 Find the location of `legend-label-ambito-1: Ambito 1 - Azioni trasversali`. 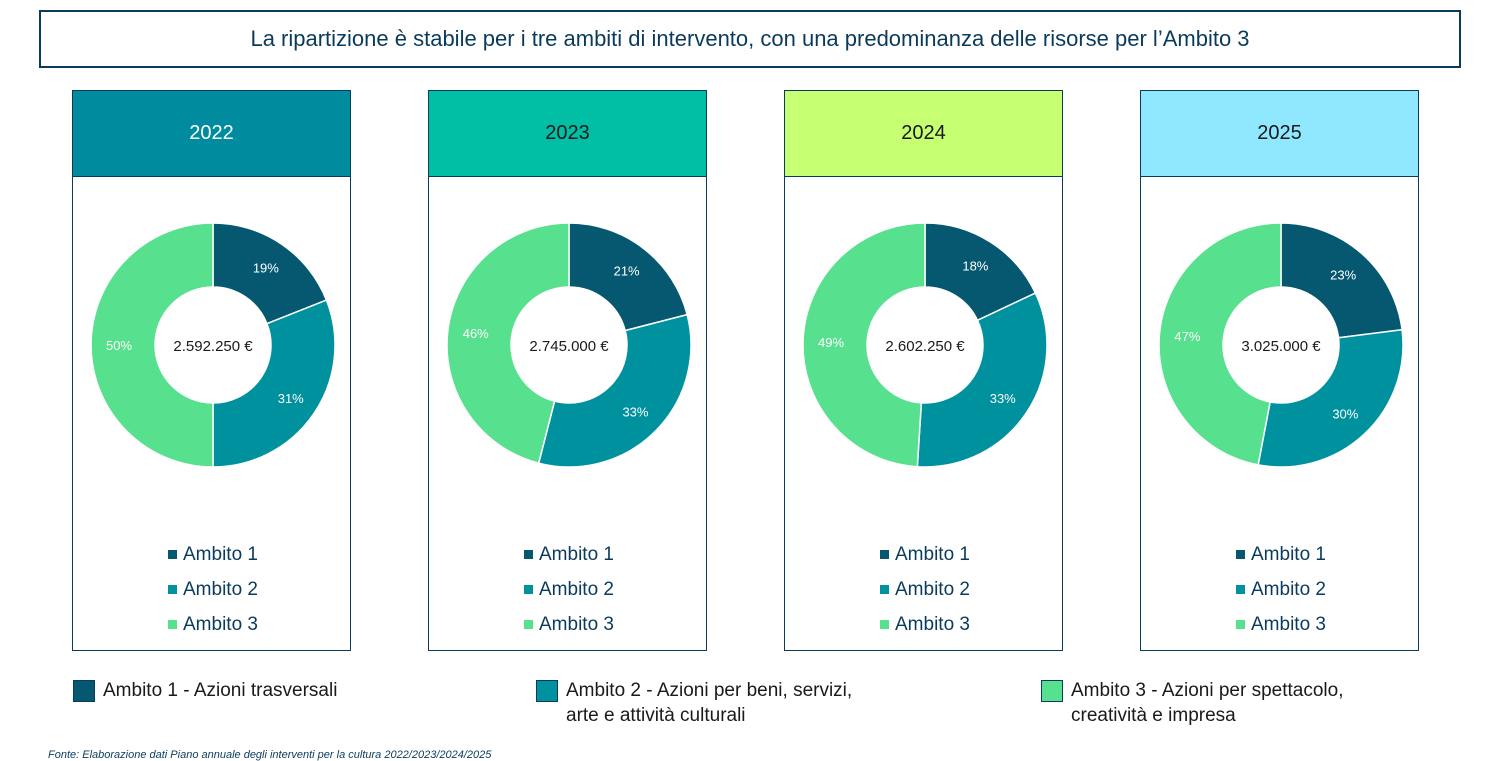

legend-label-ambito-1: Ambito 1 - Azioni trasversali is located at coordinates (220, 690).